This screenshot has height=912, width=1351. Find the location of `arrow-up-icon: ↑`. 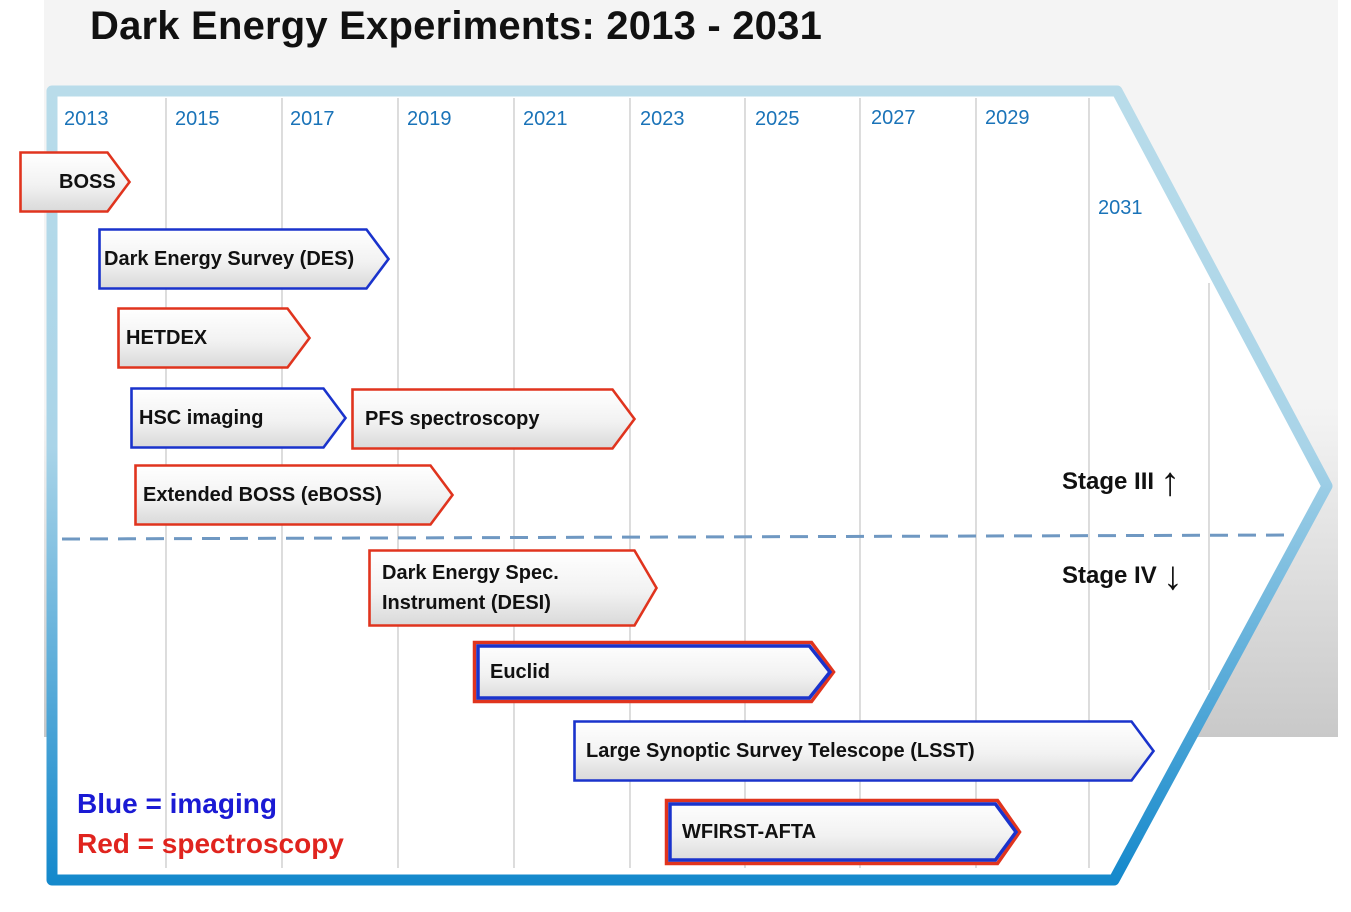

arrow-up-icon: ↑ is located at coordinates (1170, 482).